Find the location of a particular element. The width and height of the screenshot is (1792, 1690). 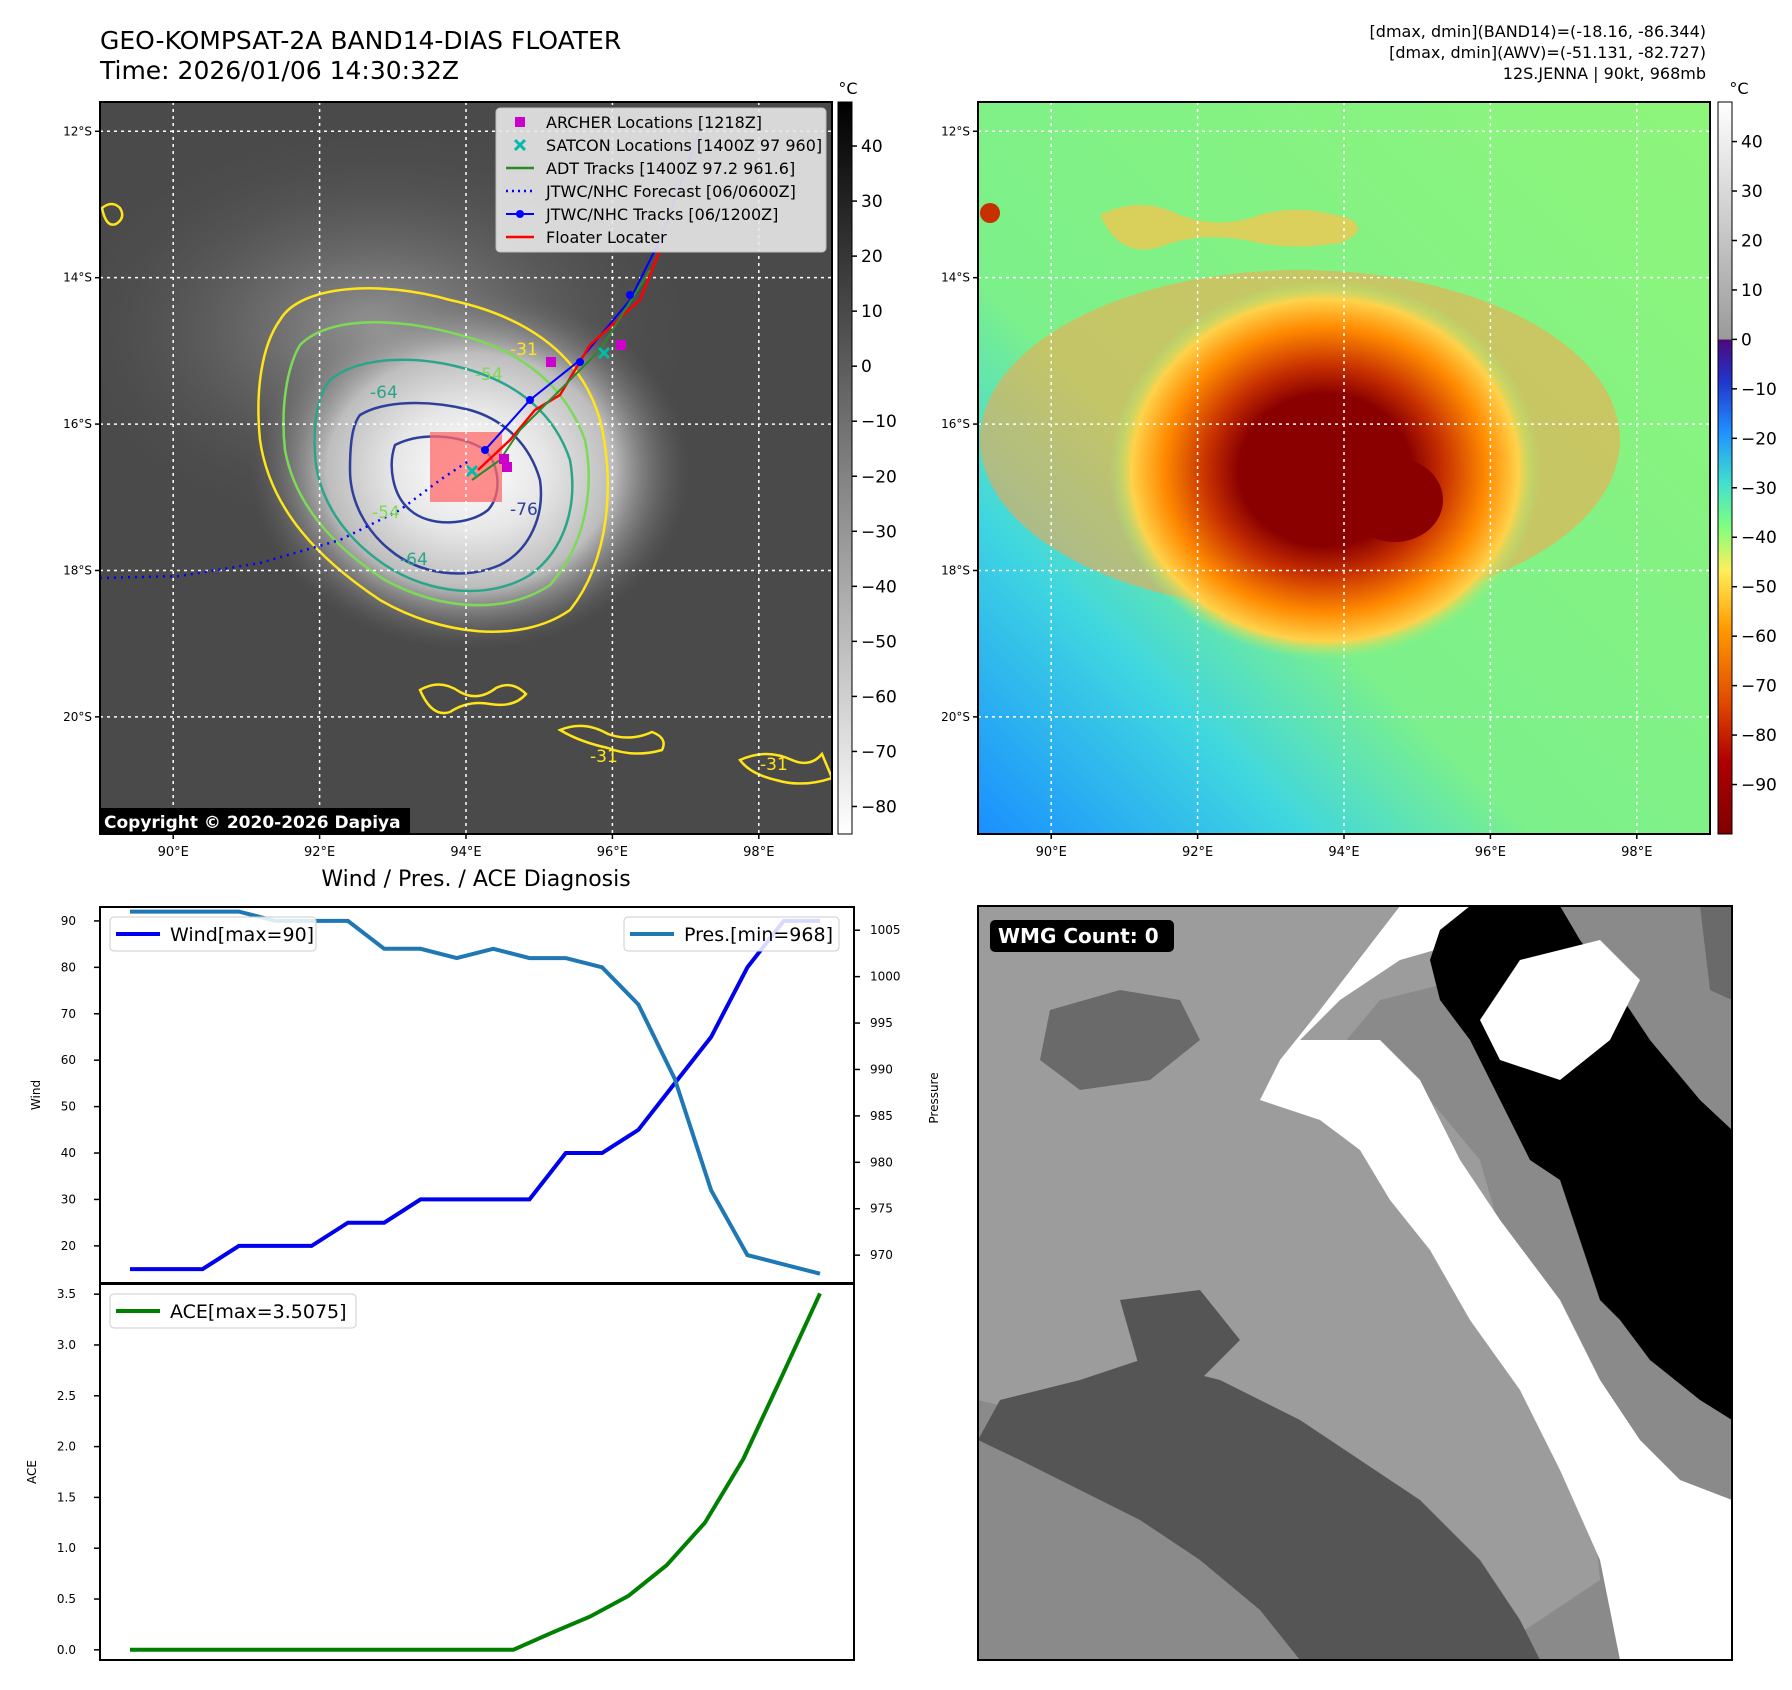

pressure-y-ticks: 970 975 980 985 990 995 1000 1005 is located at coordinates (877, 1092).